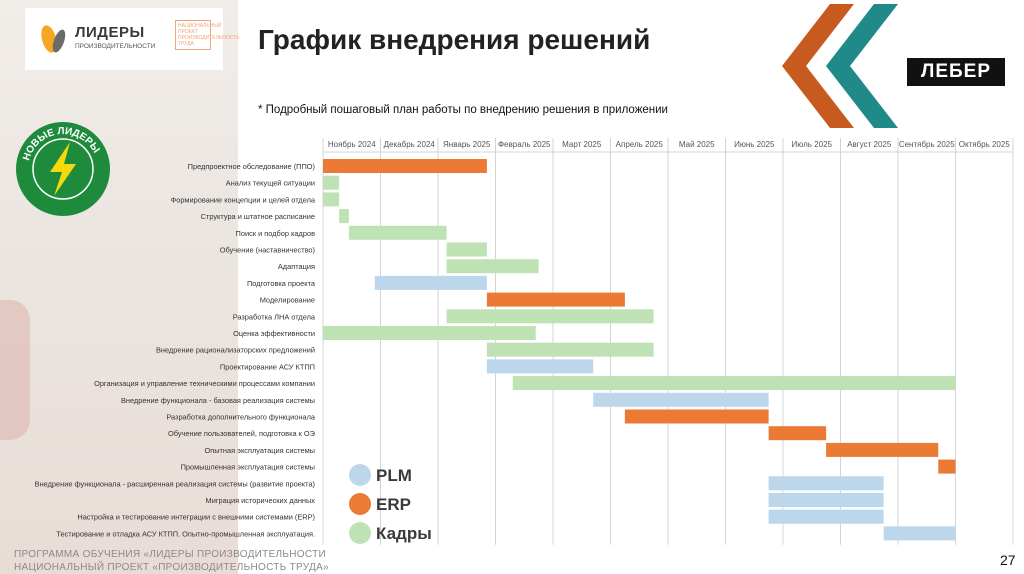 The height and width of the screenshot is (574, 1024). I want to click on month-label: Декабрь 2024, so click(410, 144).